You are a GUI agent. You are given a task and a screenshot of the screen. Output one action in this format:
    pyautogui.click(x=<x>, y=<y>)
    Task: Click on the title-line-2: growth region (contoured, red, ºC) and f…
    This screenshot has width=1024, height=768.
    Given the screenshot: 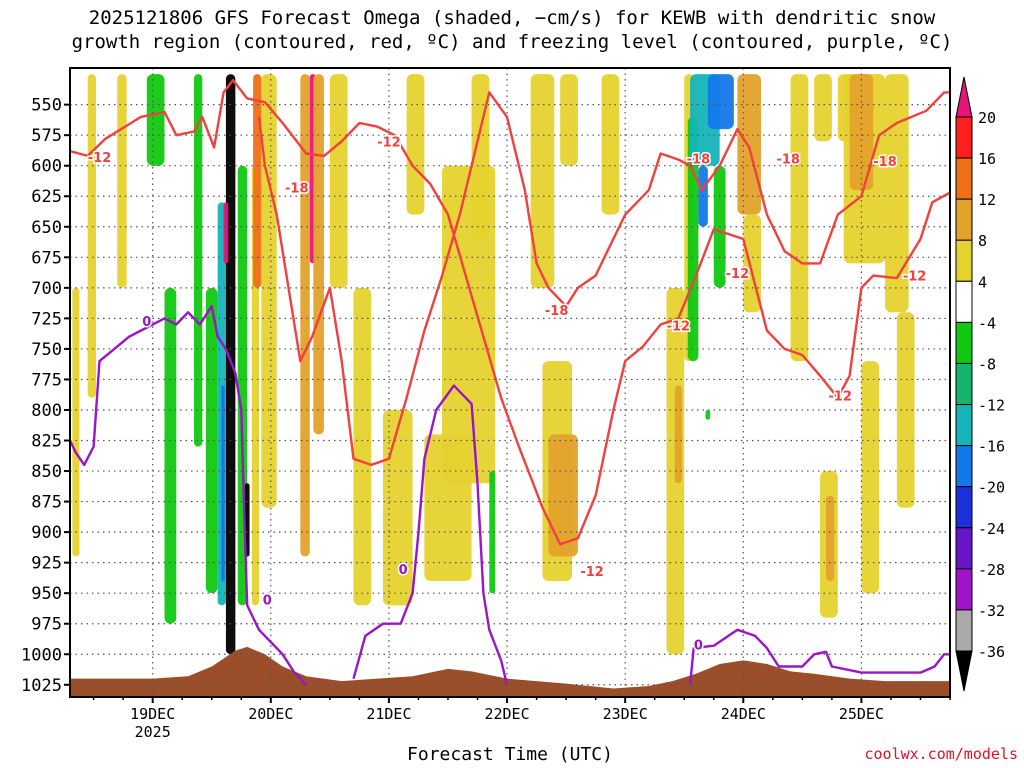 What is the action you would take?
    pyautogui.click(x=512, y=42)
    